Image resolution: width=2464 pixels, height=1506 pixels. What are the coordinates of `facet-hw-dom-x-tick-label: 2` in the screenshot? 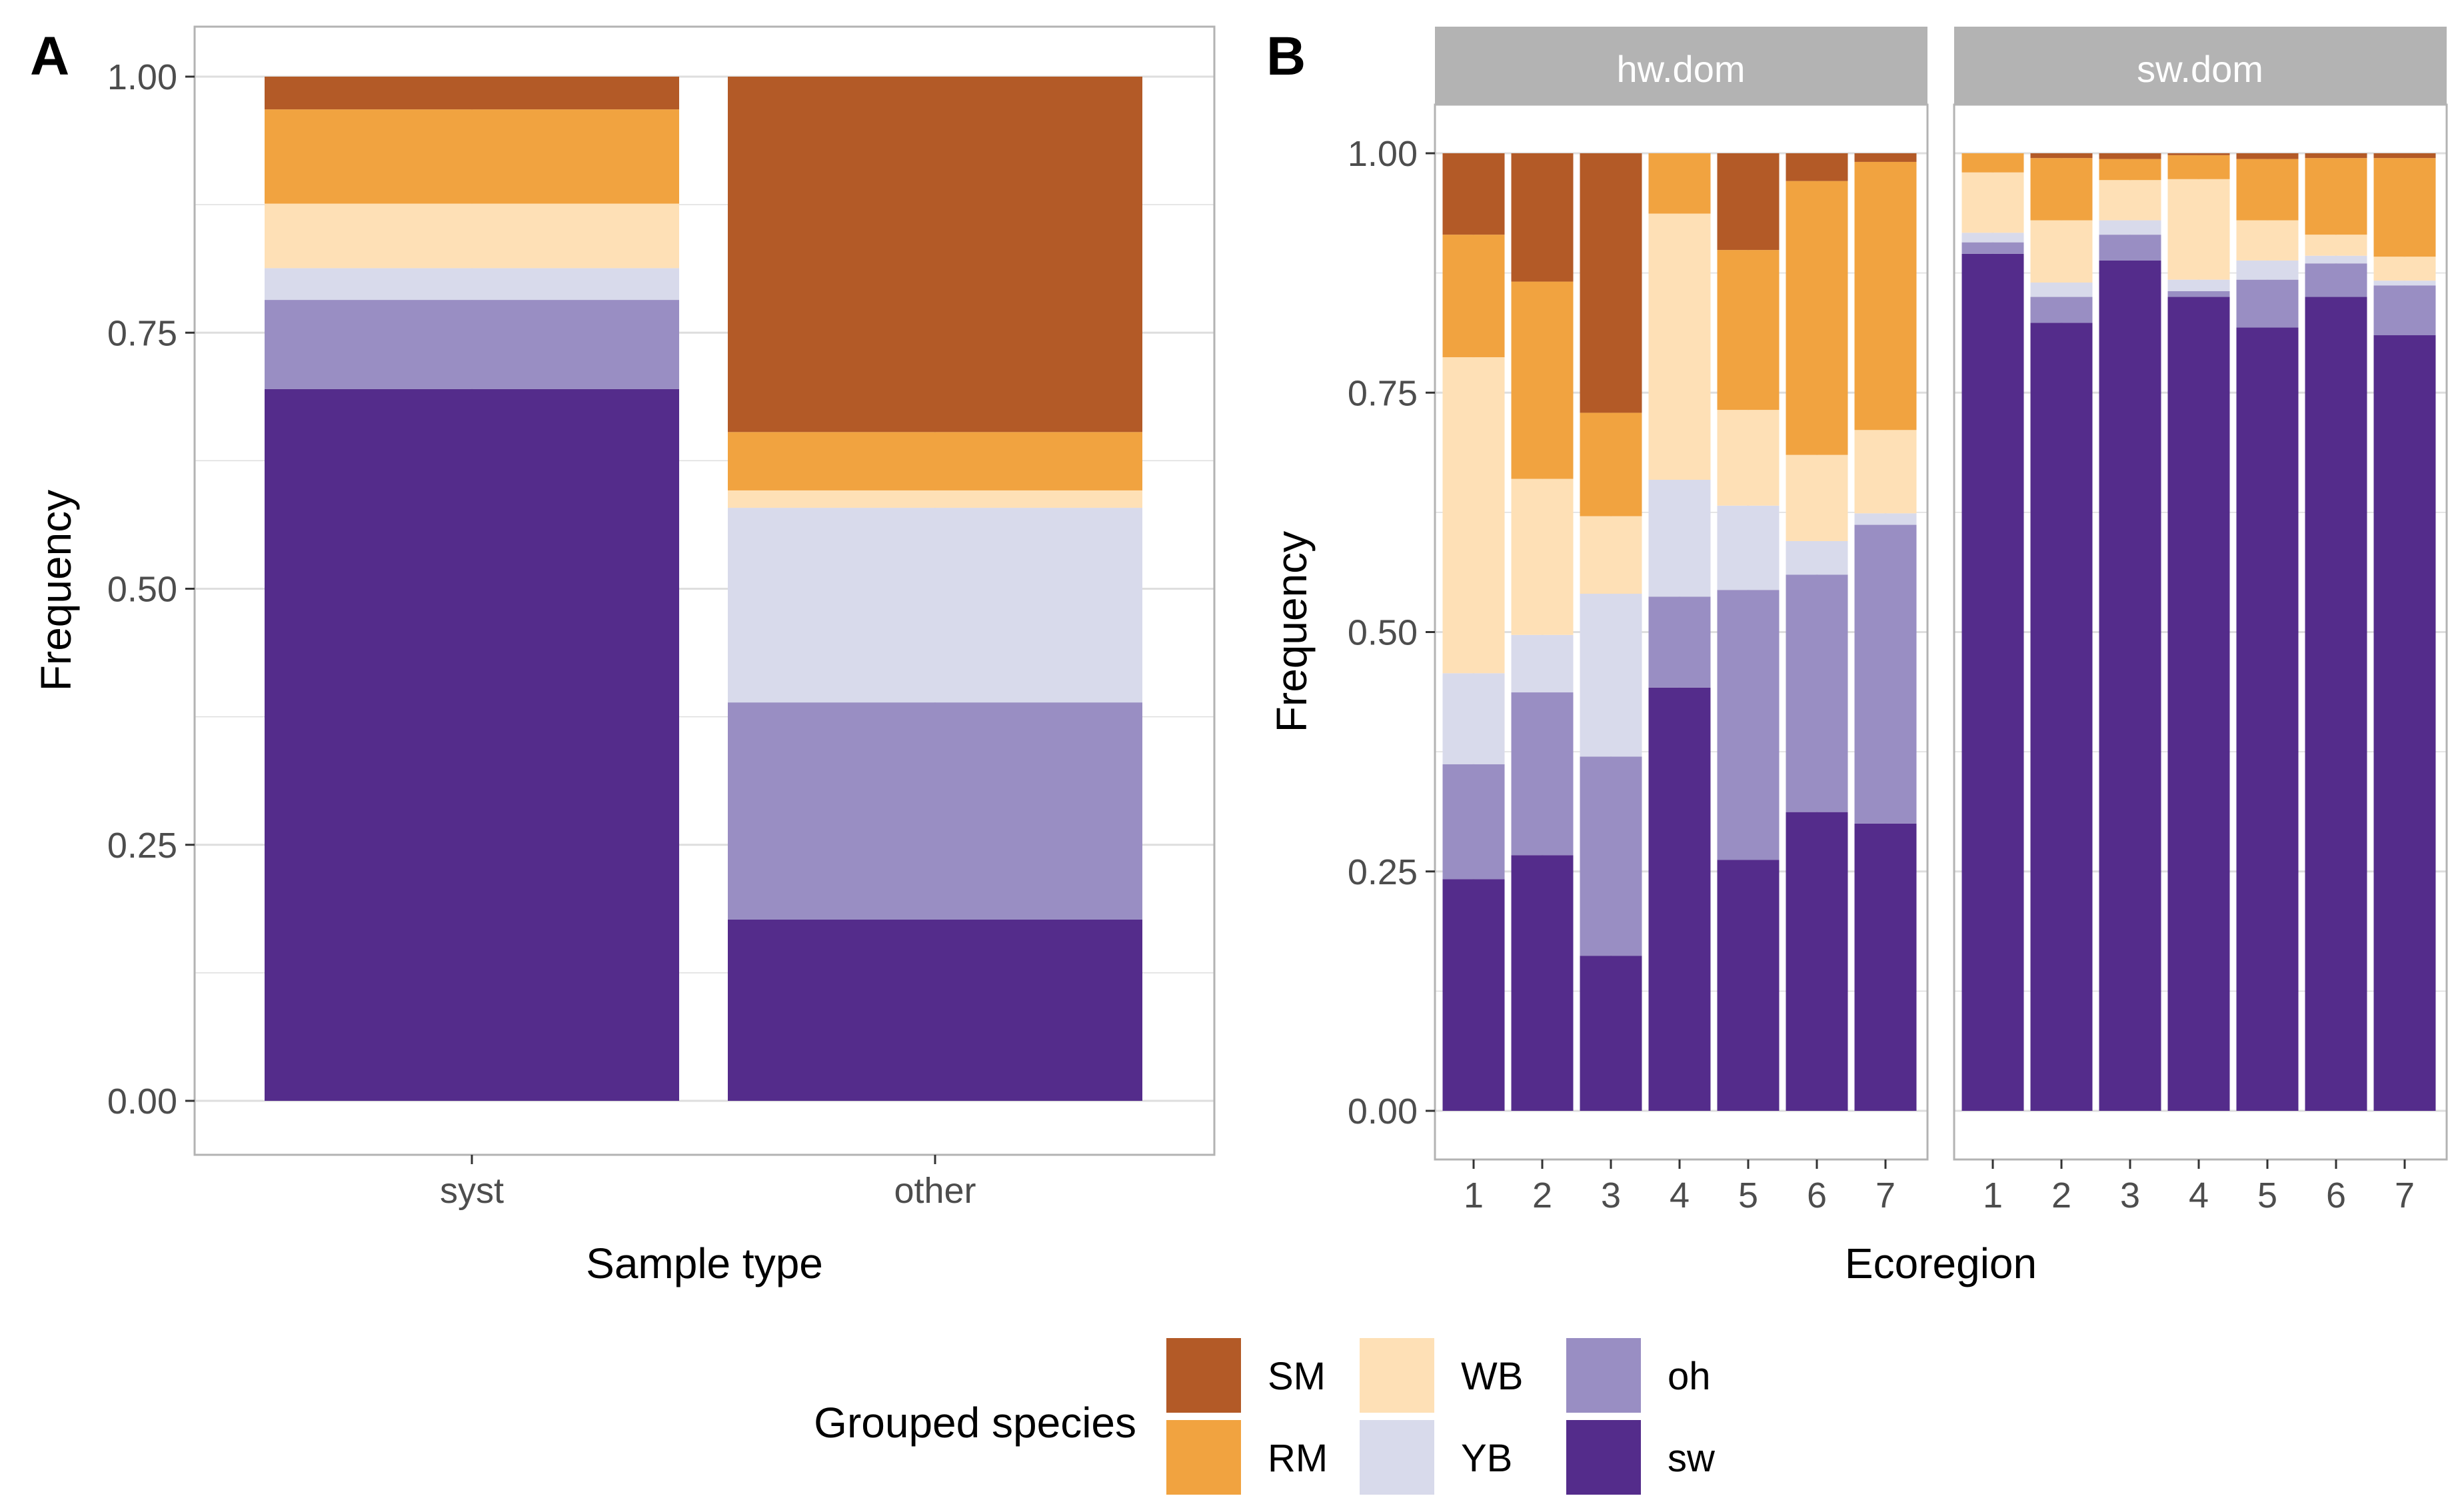 It's located at (1542, 1195).